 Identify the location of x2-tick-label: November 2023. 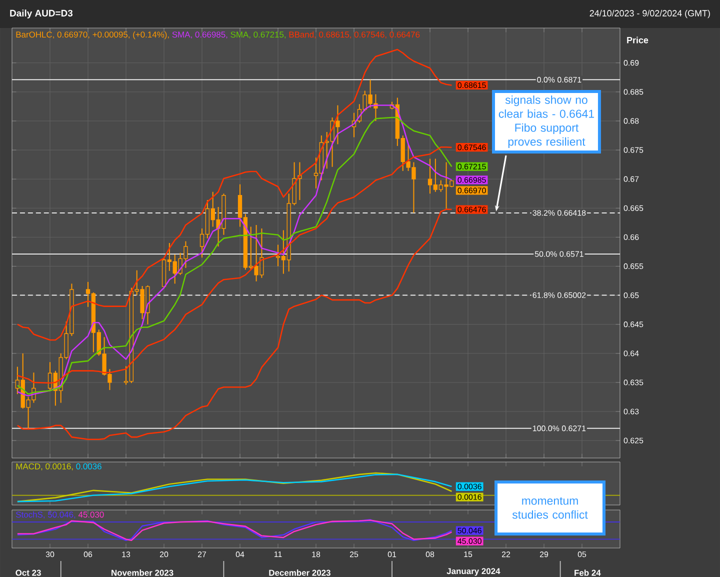
(143, 572).